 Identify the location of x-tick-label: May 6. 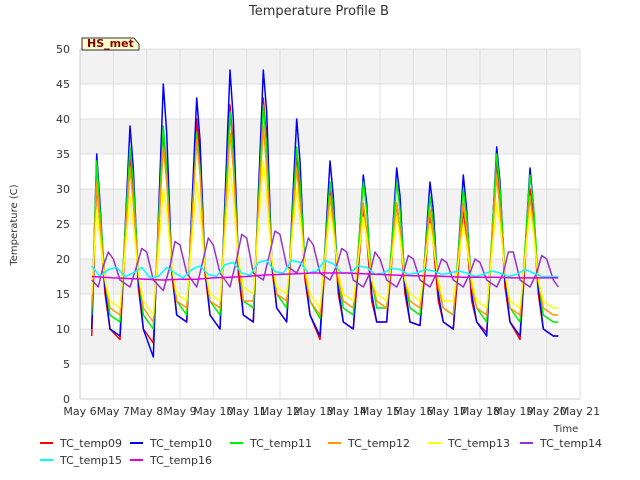
(79, 411).